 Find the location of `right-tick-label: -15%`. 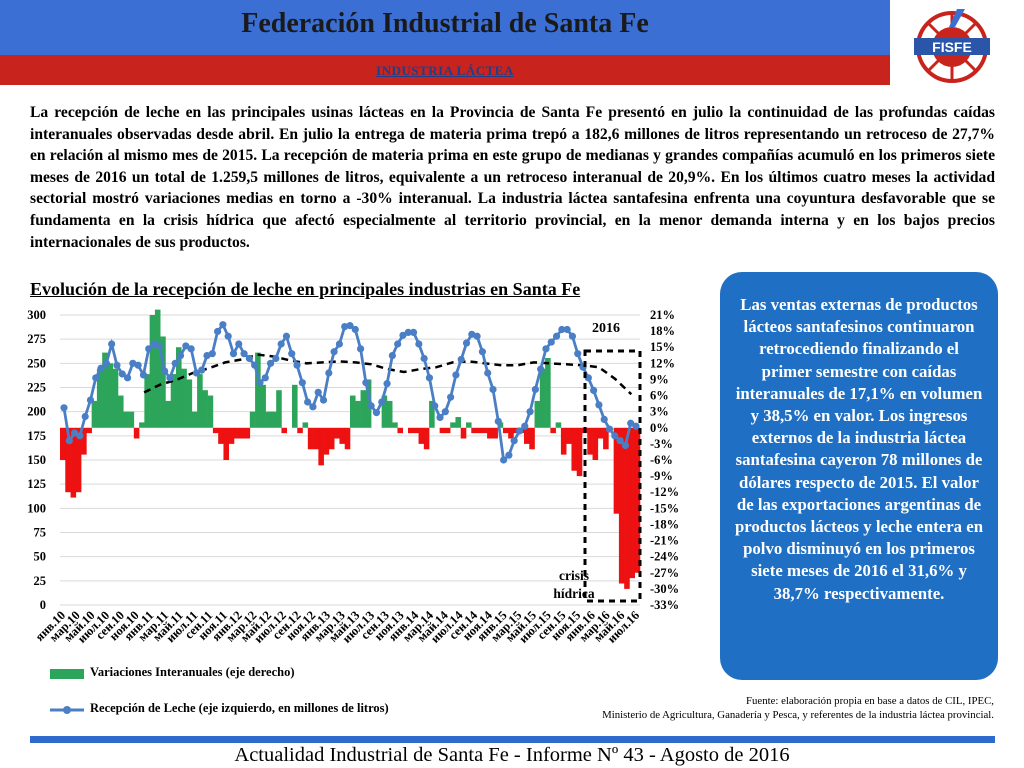

right-tick-label: -15% is located at coordinates (664, 508).